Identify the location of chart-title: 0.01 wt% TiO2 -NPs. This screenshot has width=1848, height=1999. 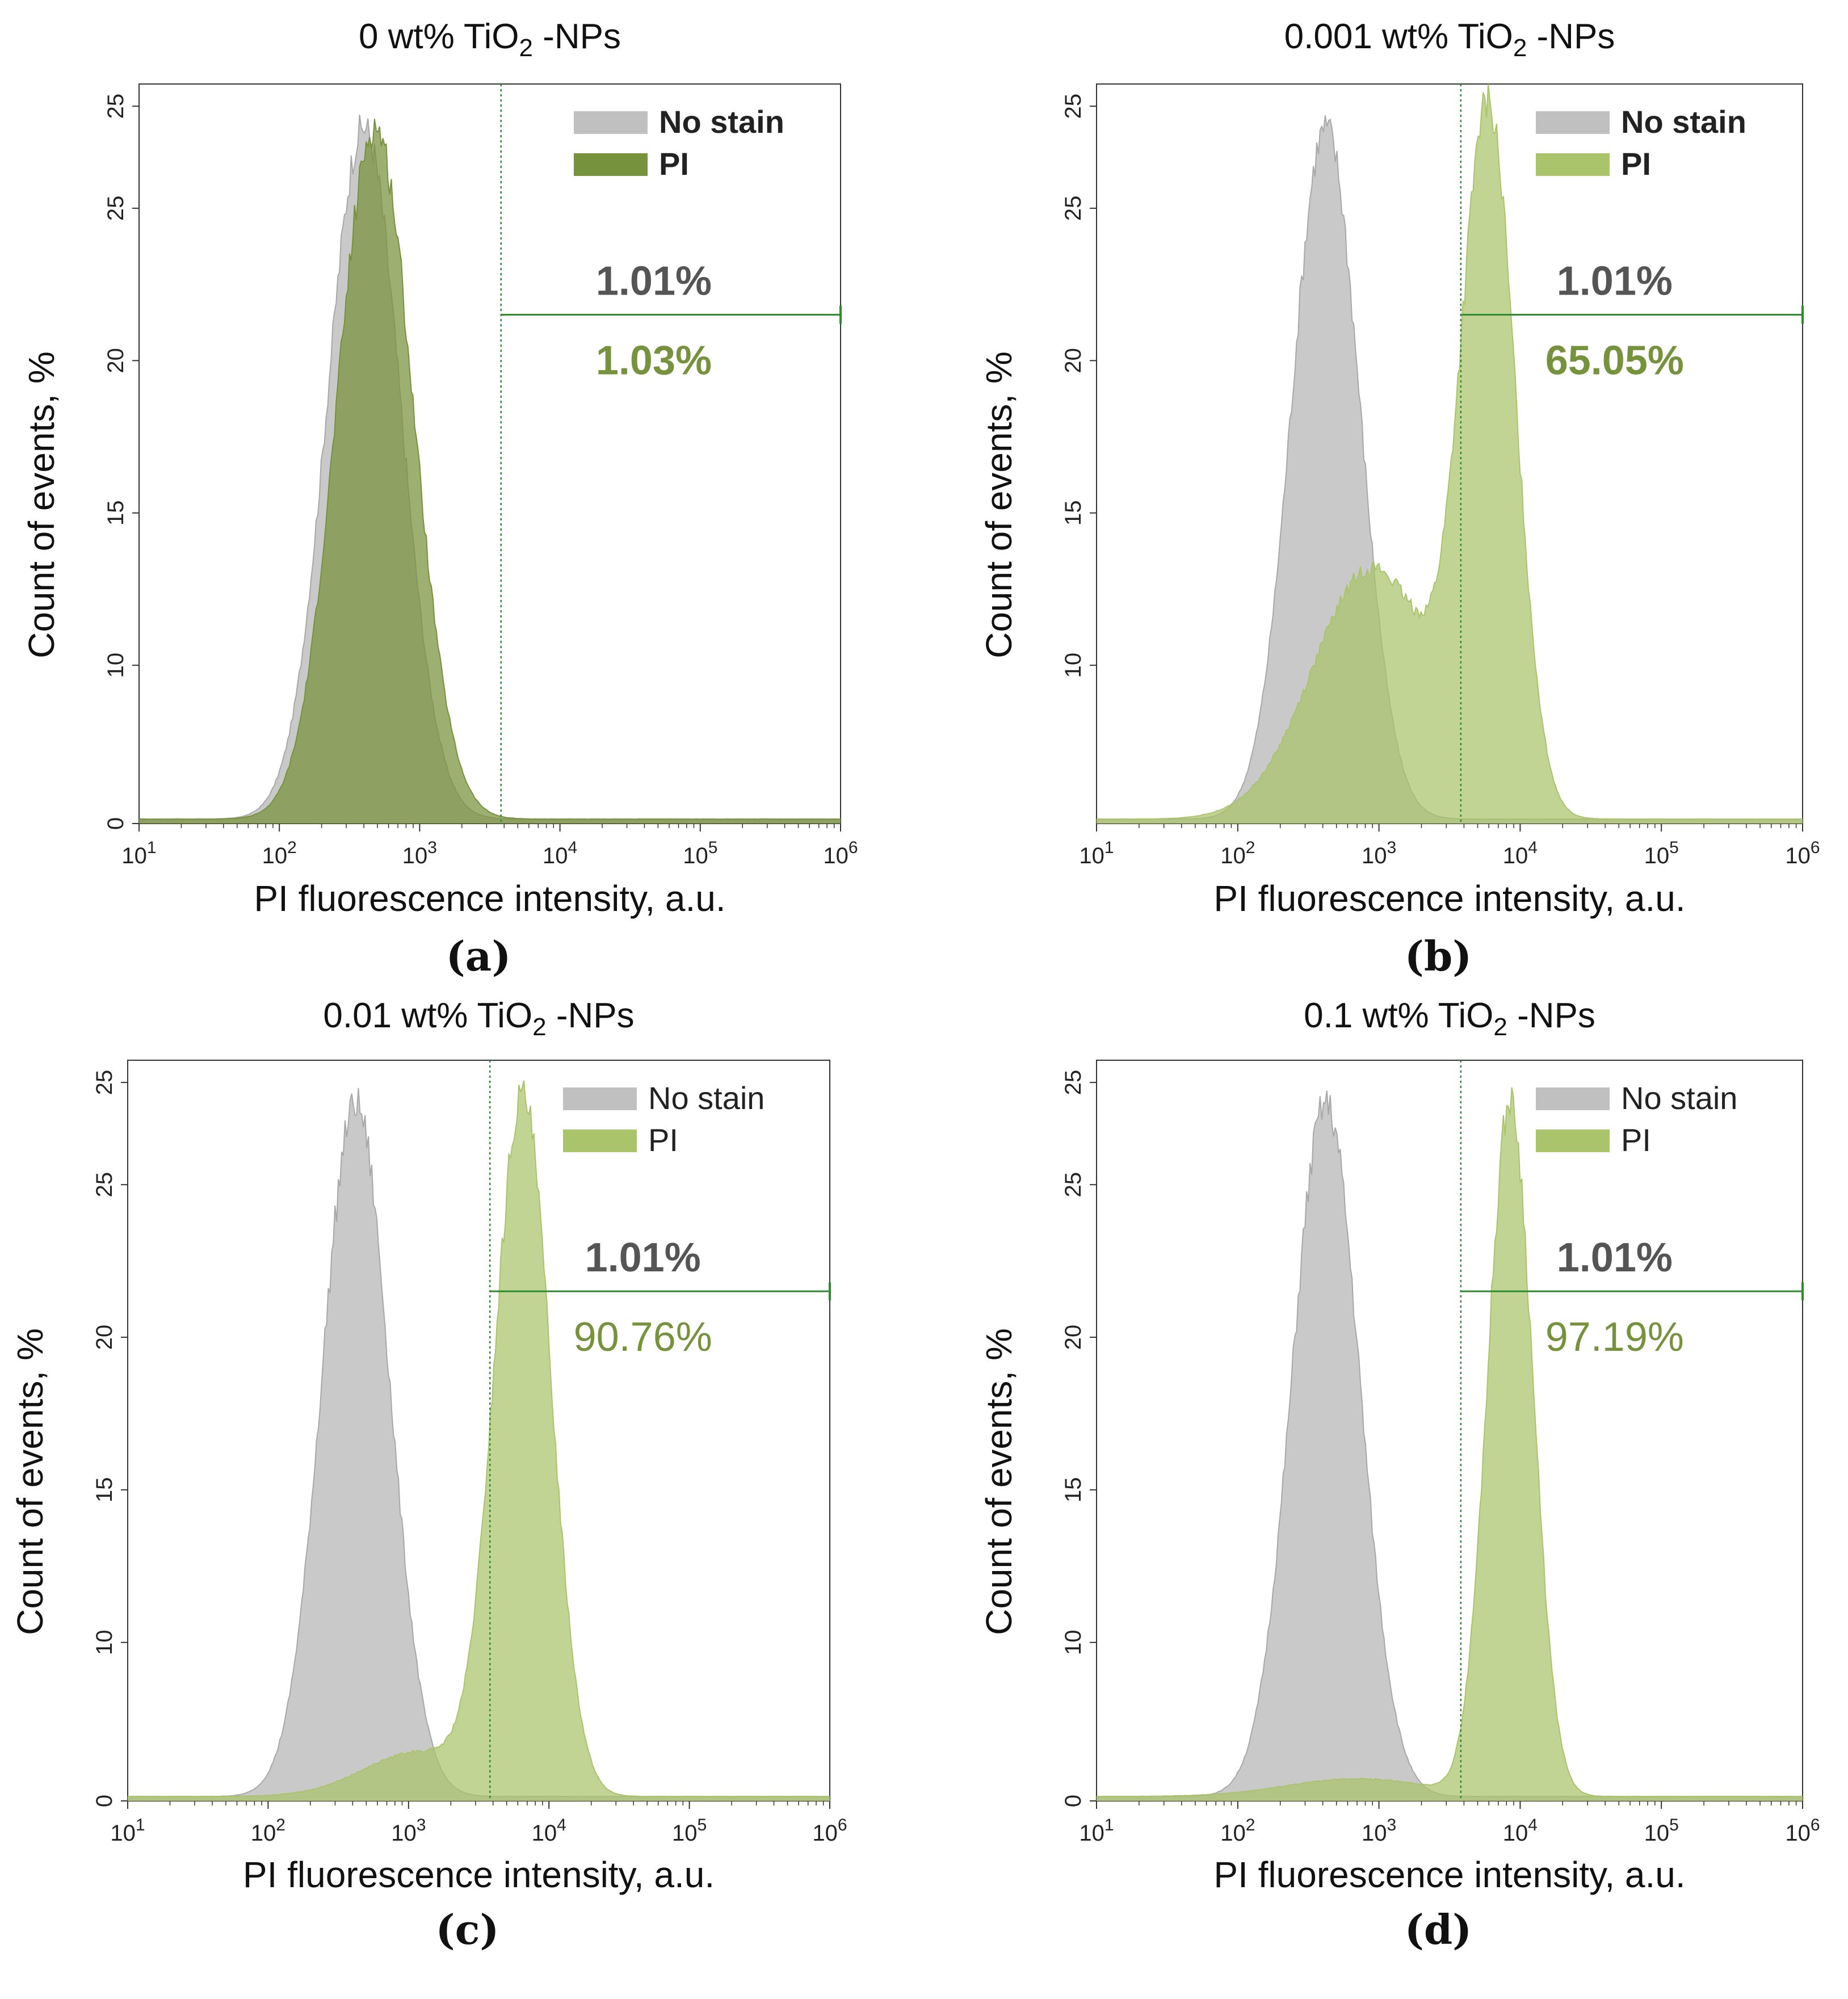
(478, 1019).